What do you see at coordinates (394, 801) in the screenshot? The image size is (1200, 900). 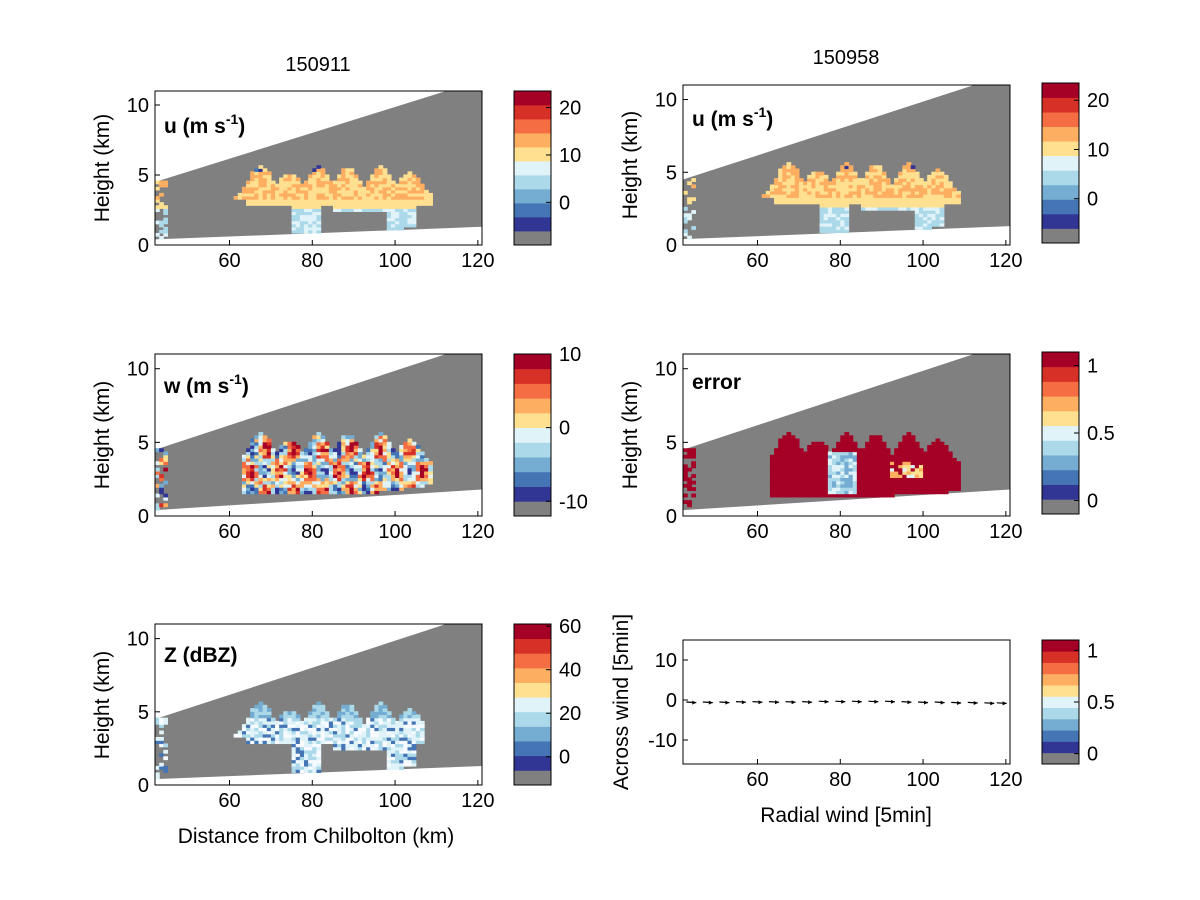 I see `x-axis-tick-label: 100` at bounding box center [394, 801].